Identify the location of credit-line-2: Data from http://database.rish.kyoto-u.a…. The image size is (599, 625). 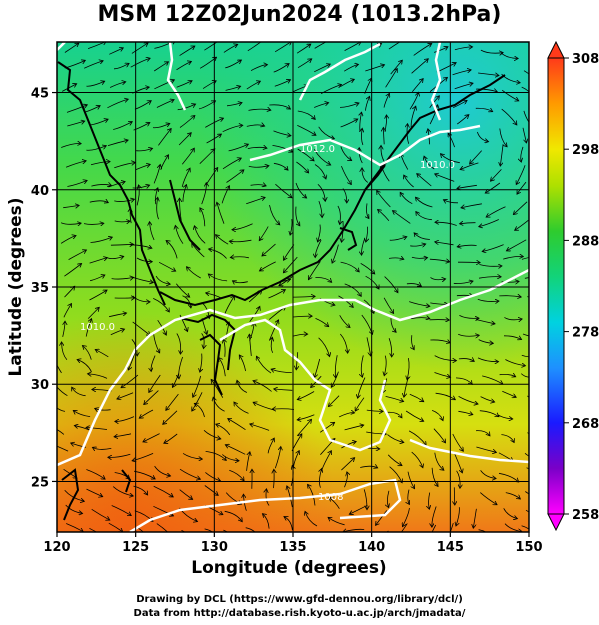
(299, 613).